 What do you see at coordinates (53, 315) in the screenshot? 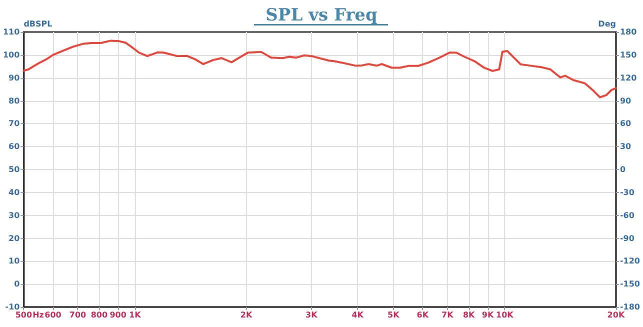
I see `x-tick-label: 600` at bounding box center [53, 315].